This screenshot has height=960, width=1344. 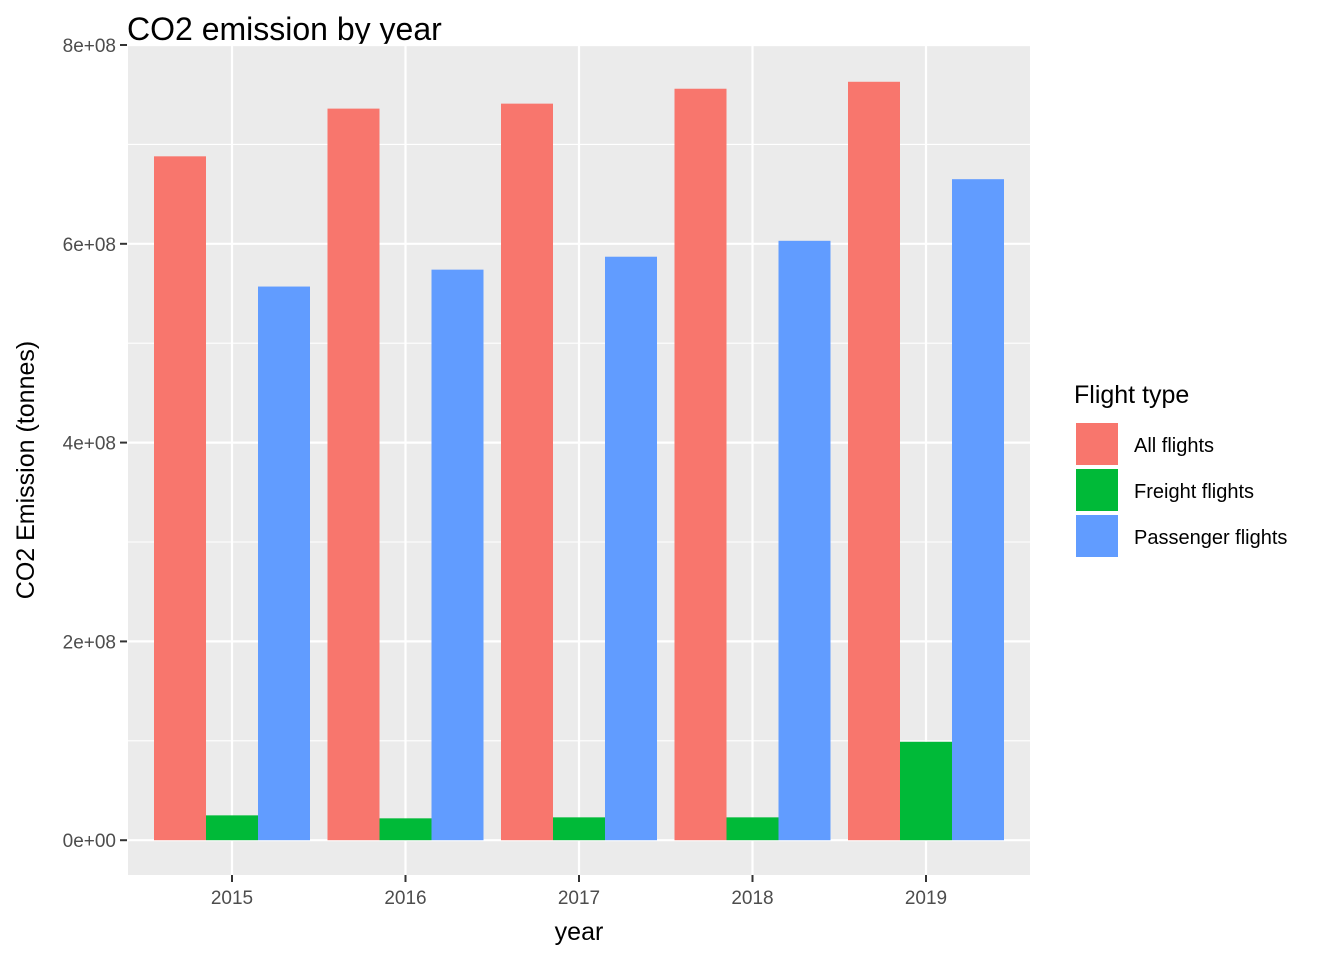 What do you see at coordinates (752, 829) in the screenshot?
I see `bar-freight-flights-2018` at bounding box center [752, 829].